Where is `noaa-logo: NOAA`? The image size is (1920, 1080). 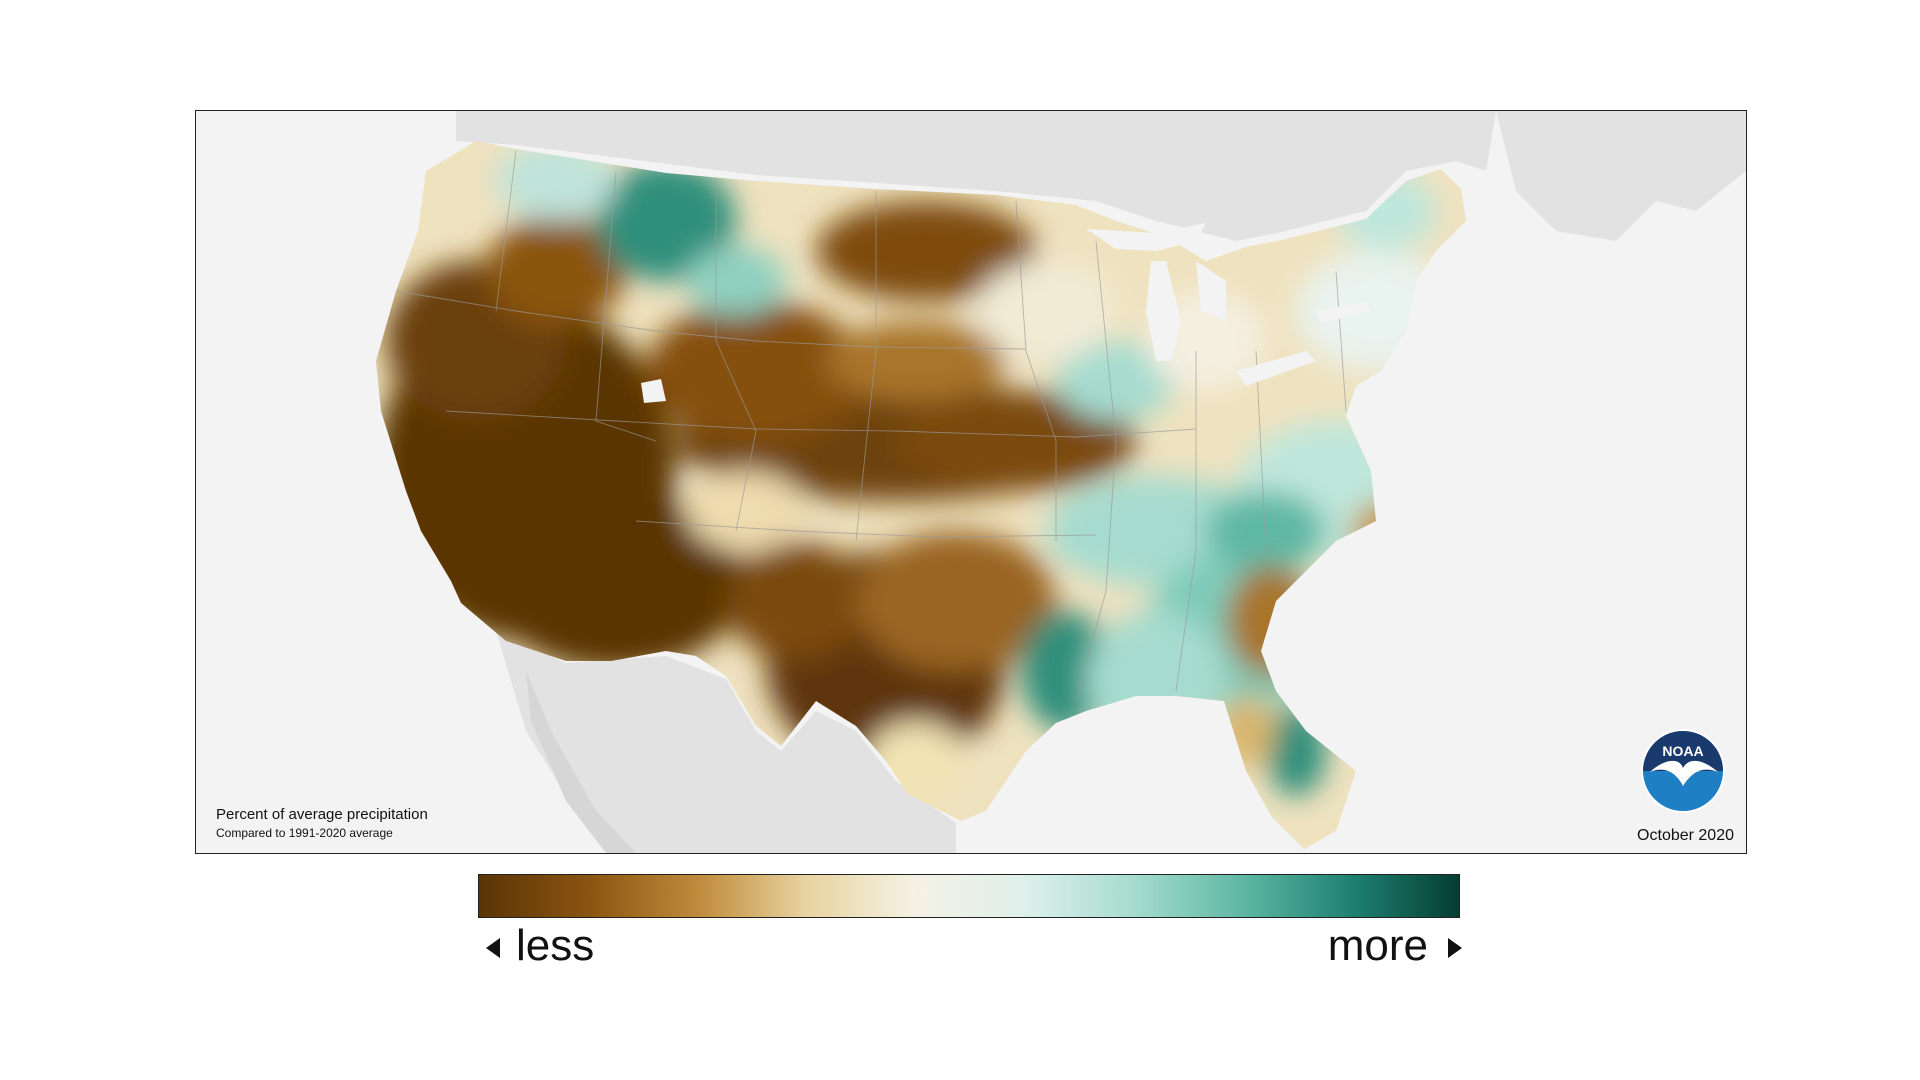 noaa-logo: NOAA is located at coordinates (1683, 771).